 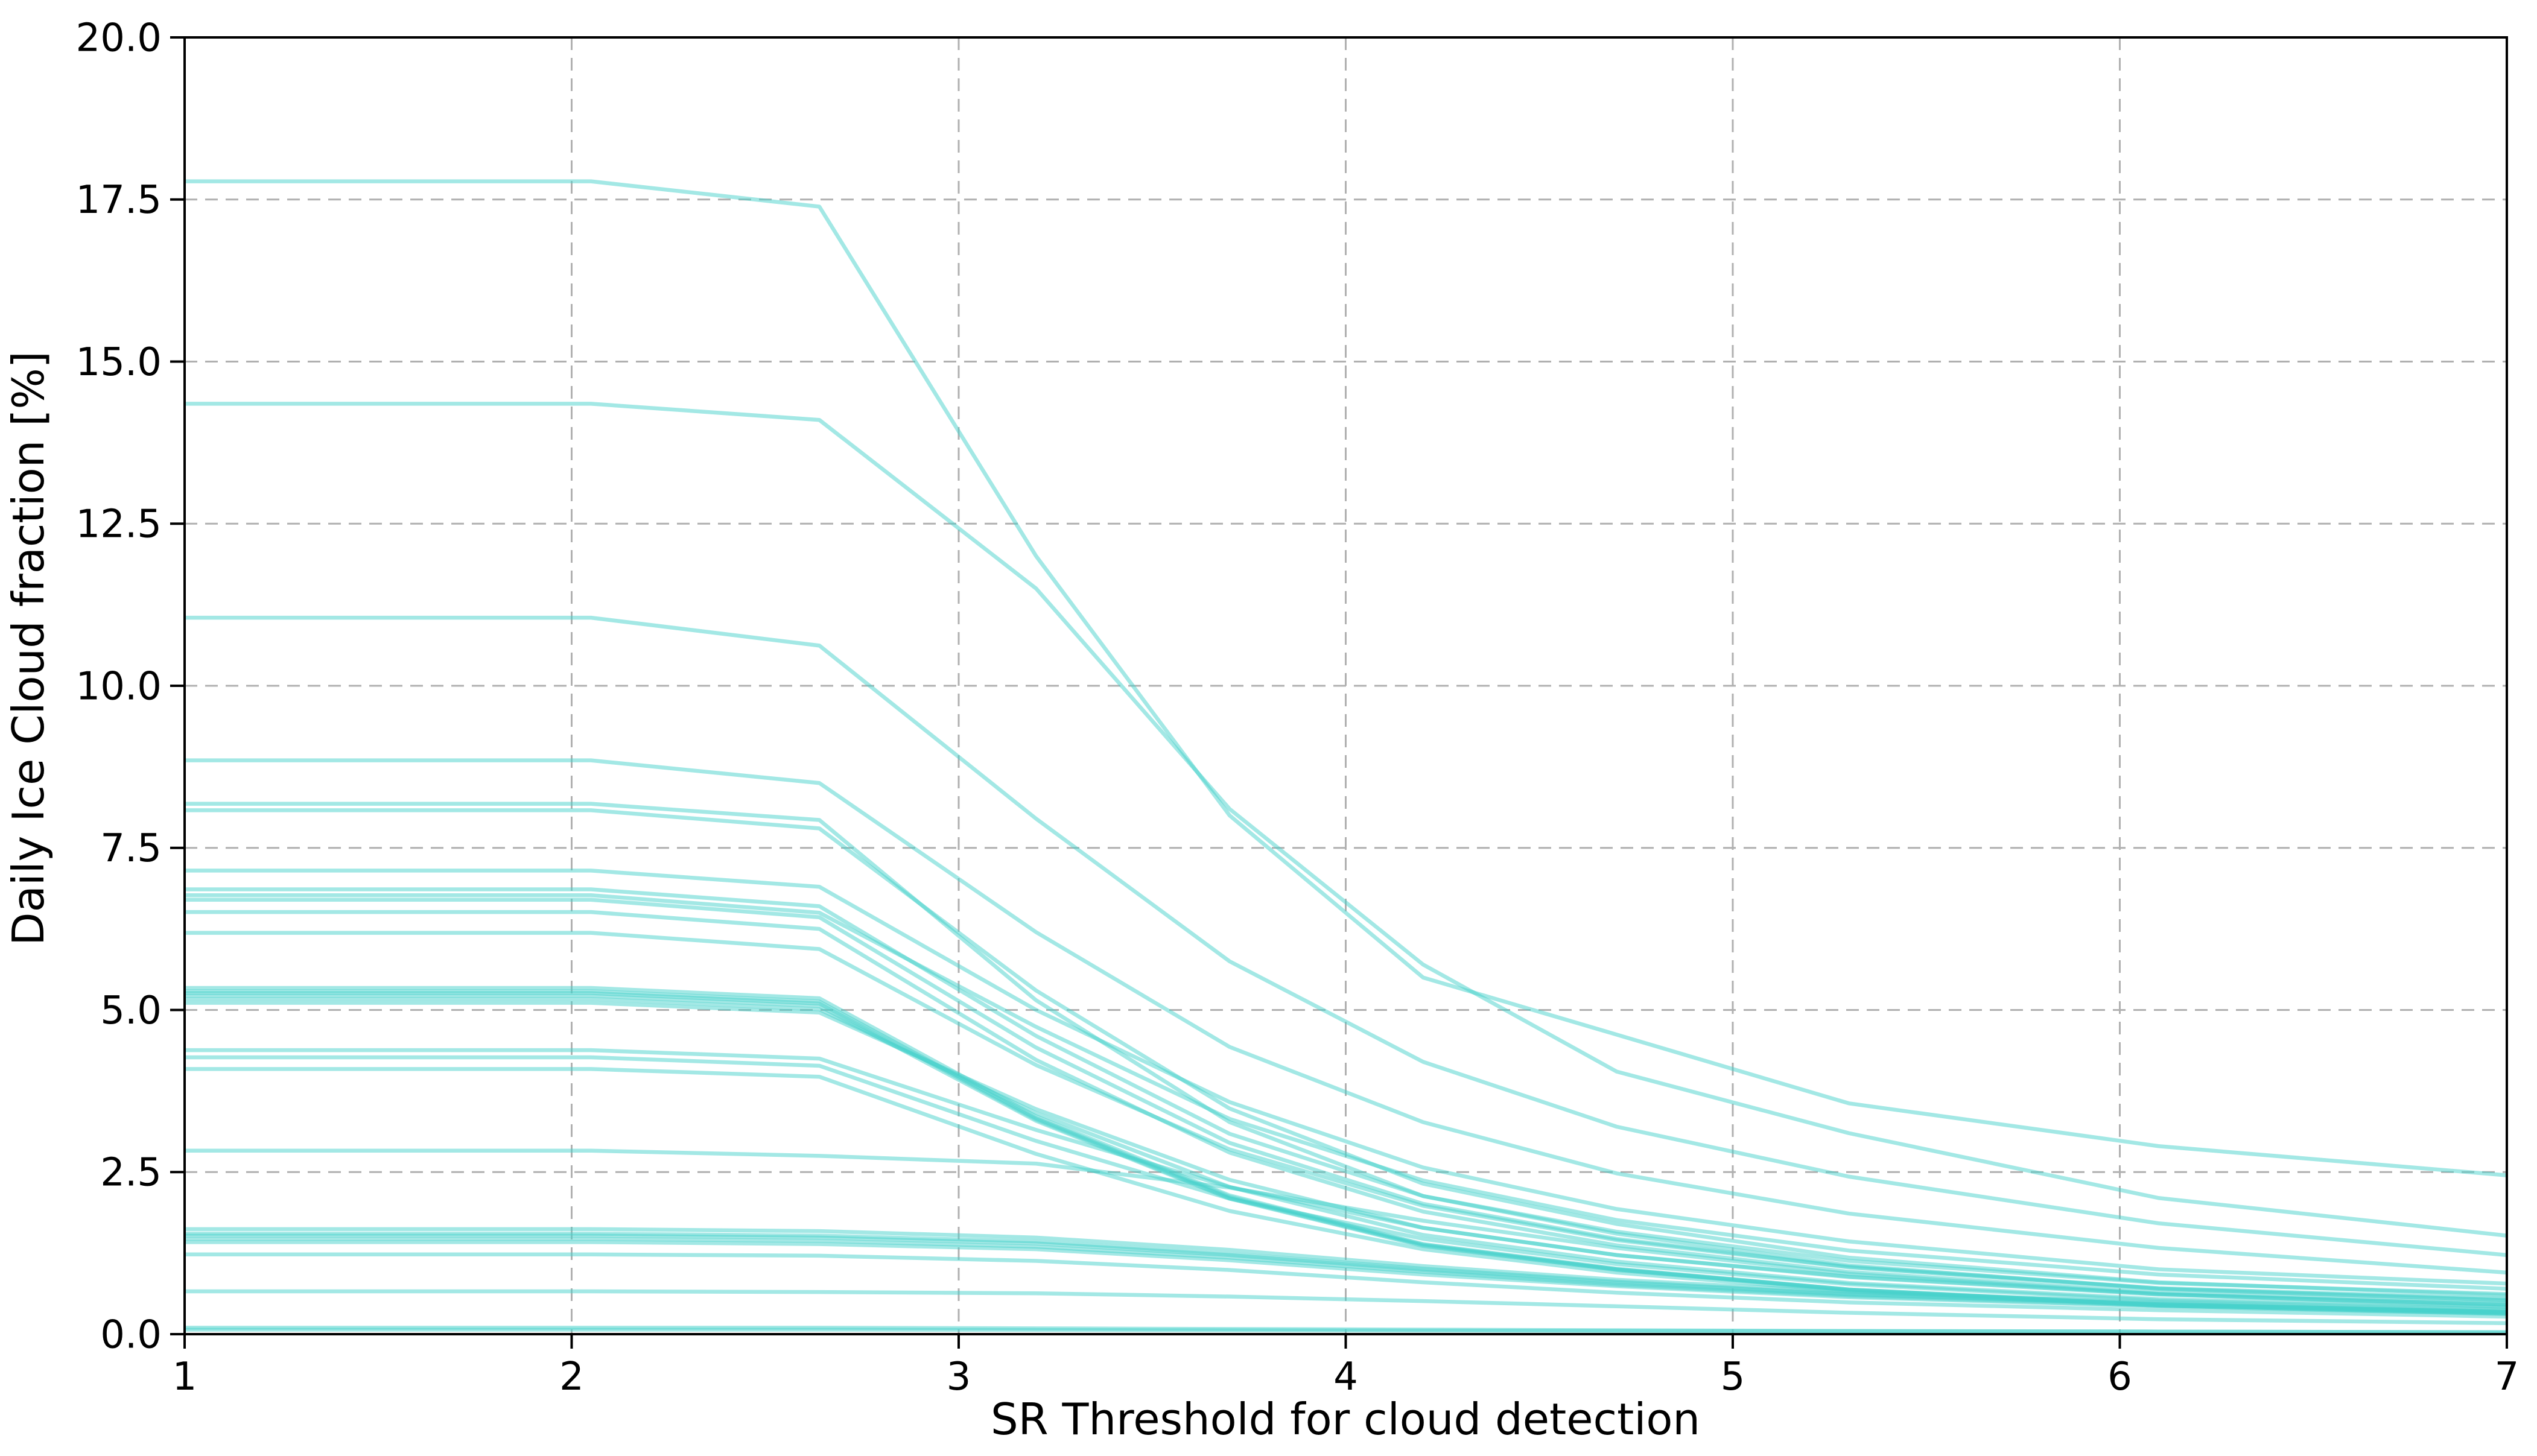 I want to click on y-tick-label: 15.0, so click(x=119, y=362).